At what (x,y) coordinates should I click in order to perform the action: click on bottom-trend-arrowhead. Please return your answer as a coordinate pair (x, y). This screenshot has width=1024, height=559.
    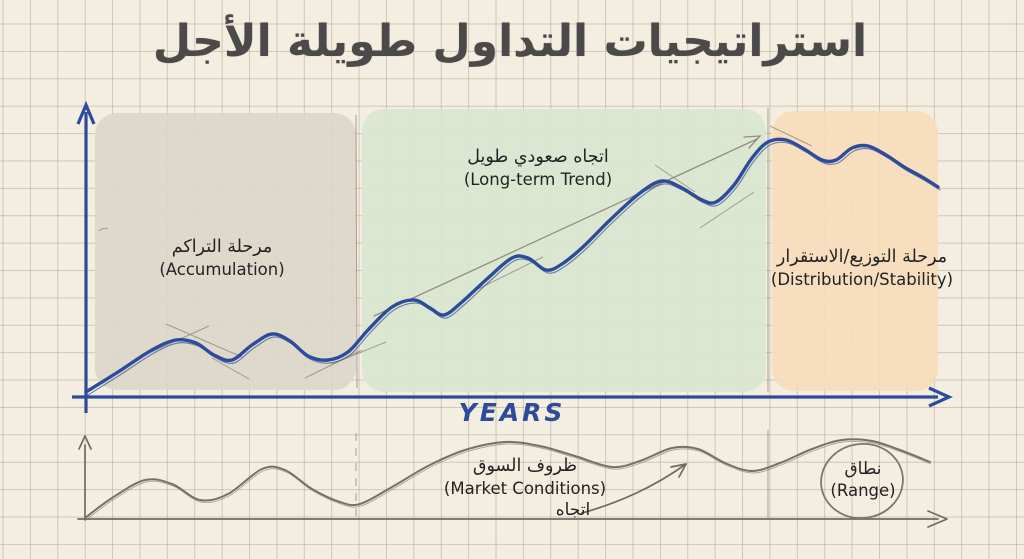
    Looking at the image, I should click on (678, 470).